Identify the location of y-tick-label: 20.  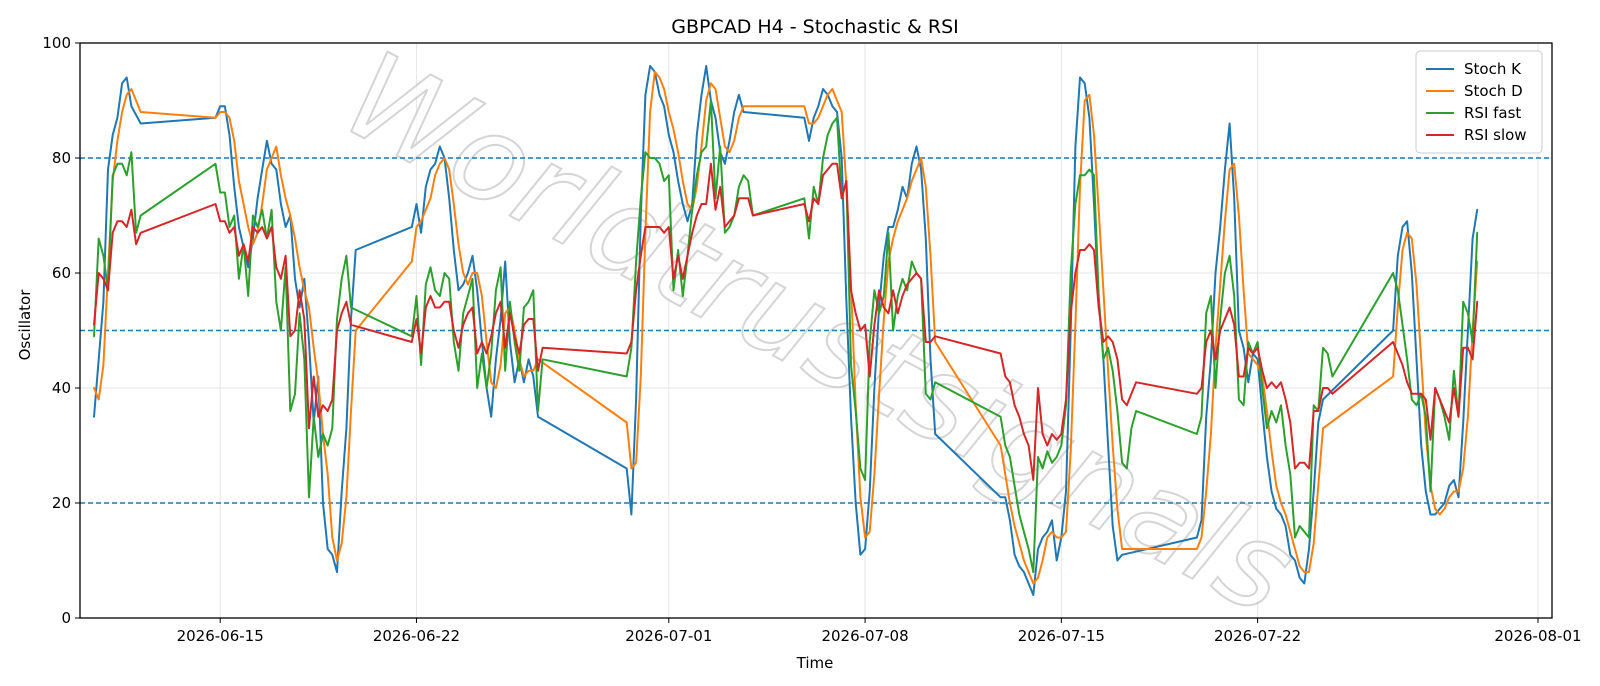
(61, 503).